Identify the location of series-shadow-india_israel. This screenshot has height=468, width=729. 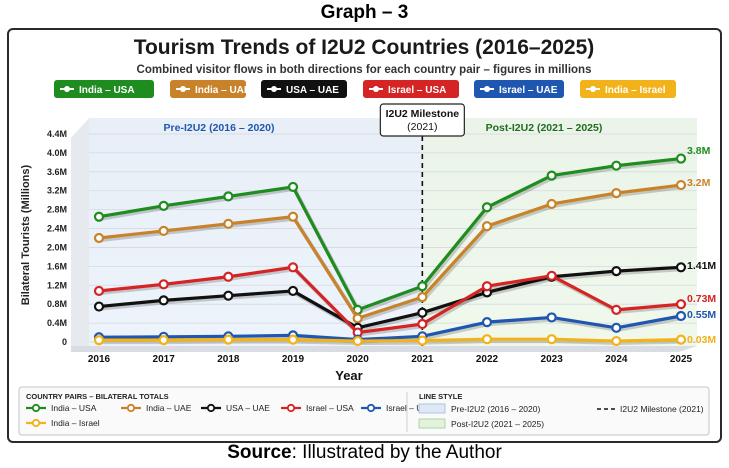
(391, 342).